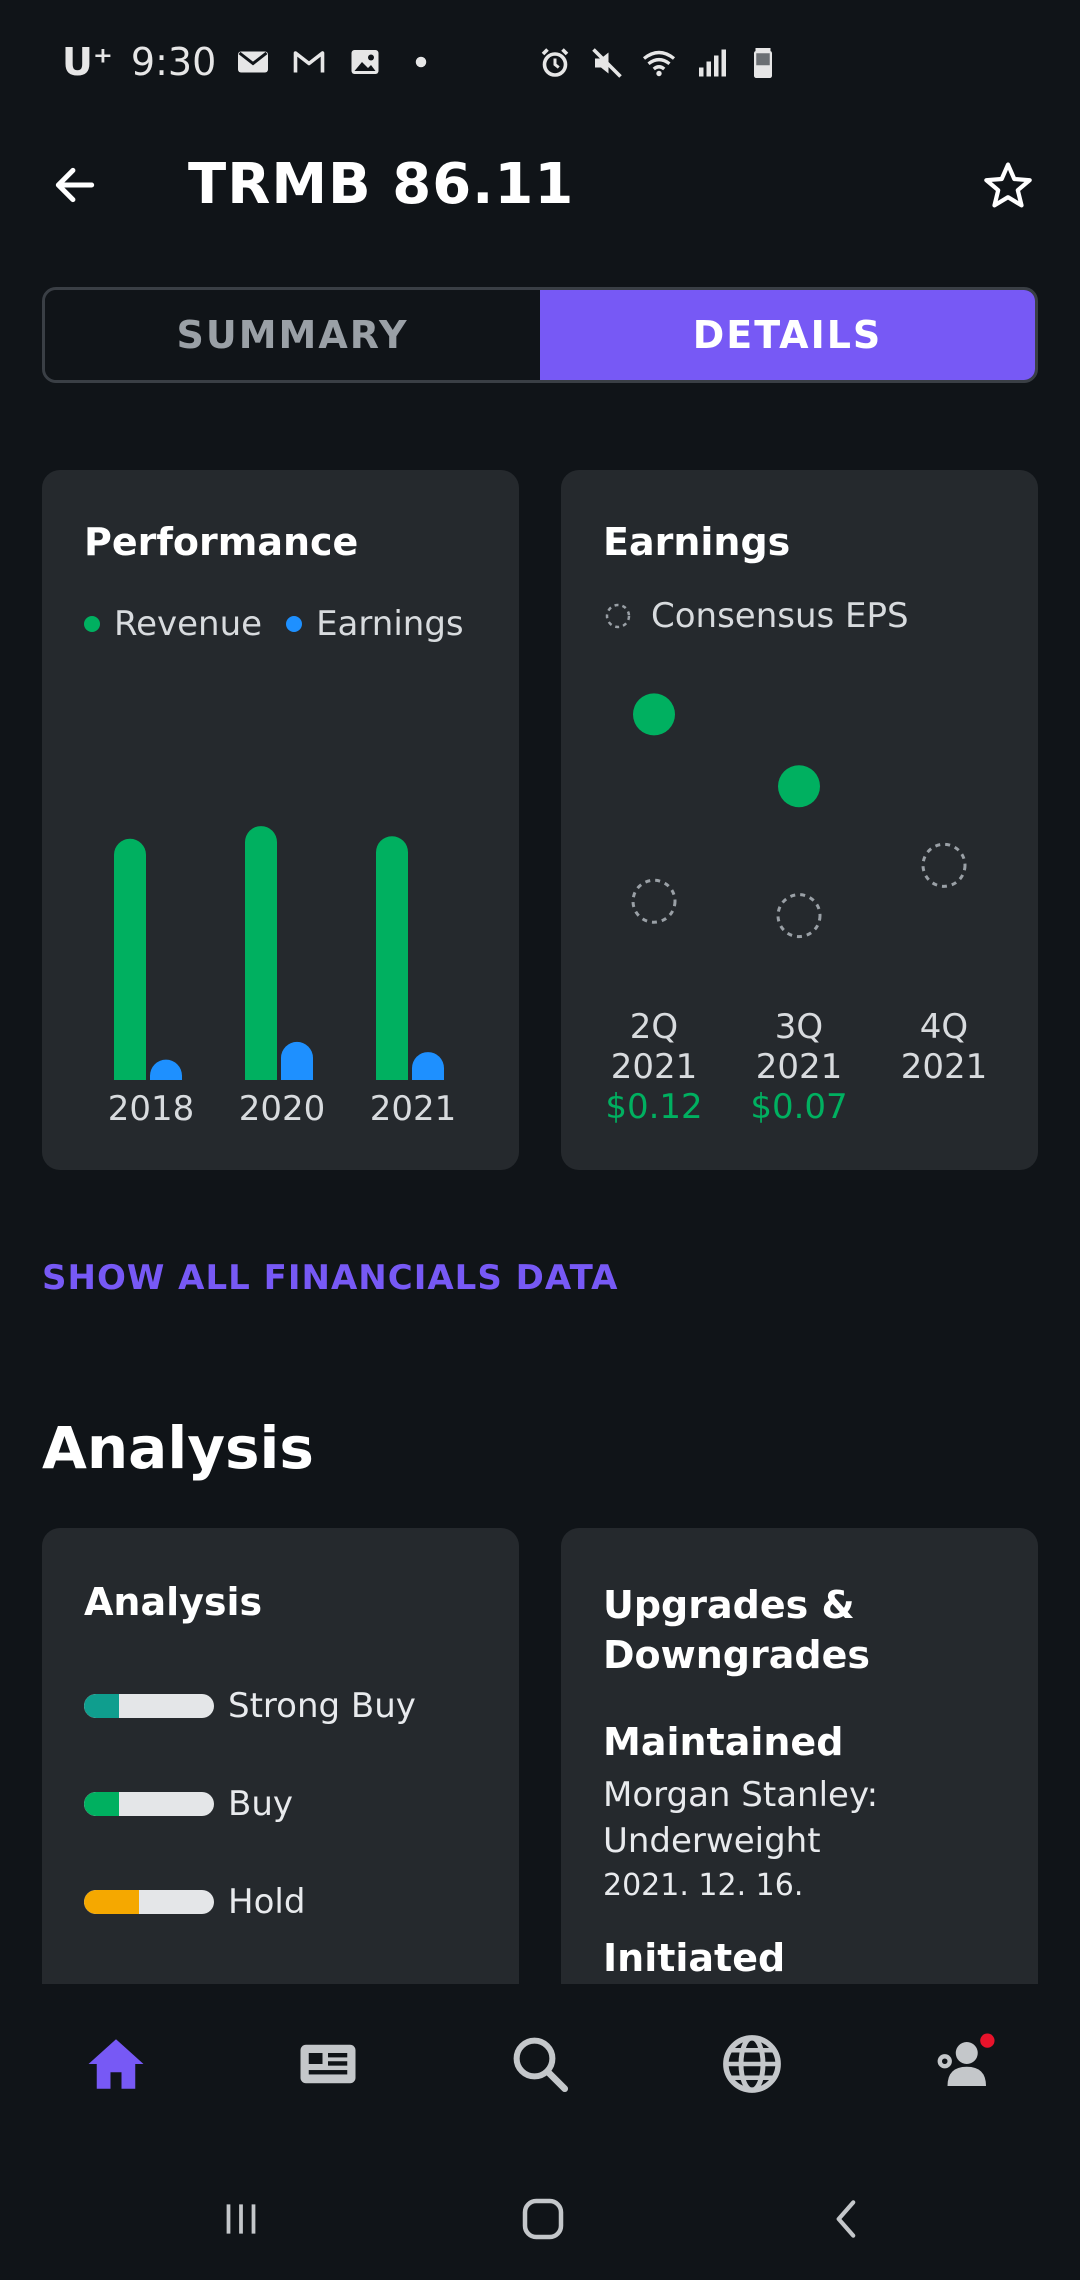 Image resolution: width=1080 pixels, height=2280 pixels. I want to click on show-all-financials-link: SHOW ALL FINANCIALS DATA, so click(330, 1278).